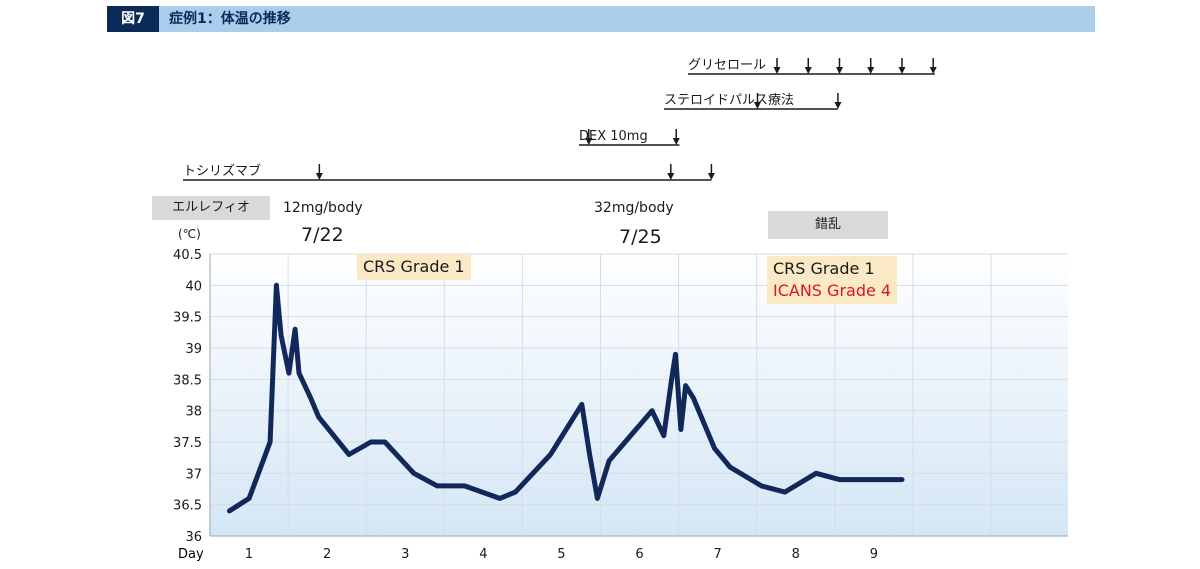 The image size is (1200, 569). What do you see at coordinates (634, 208) in the screenshot?
I see `dose-label-2: 32mg/body` at bounding box center [634, 208].